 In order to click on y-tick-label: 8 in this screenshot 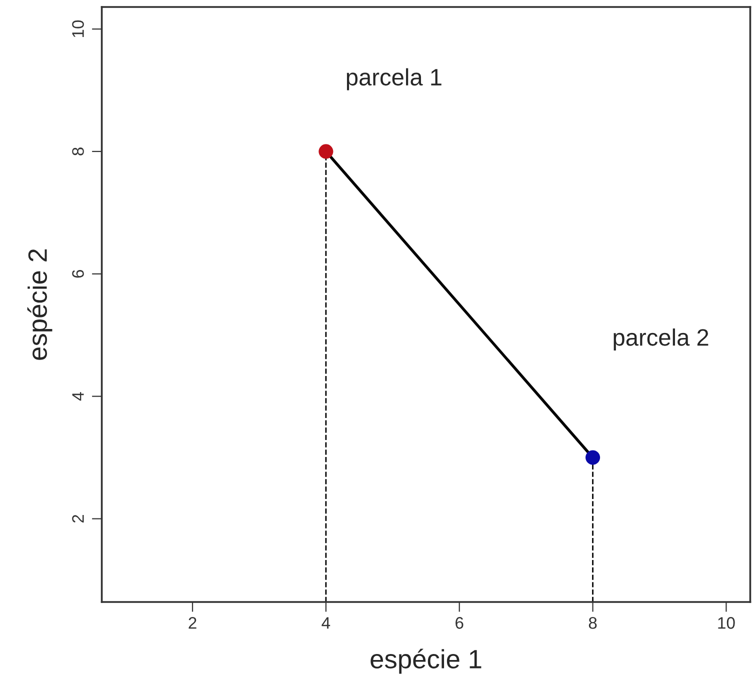, I will do `click(78, 152)`.